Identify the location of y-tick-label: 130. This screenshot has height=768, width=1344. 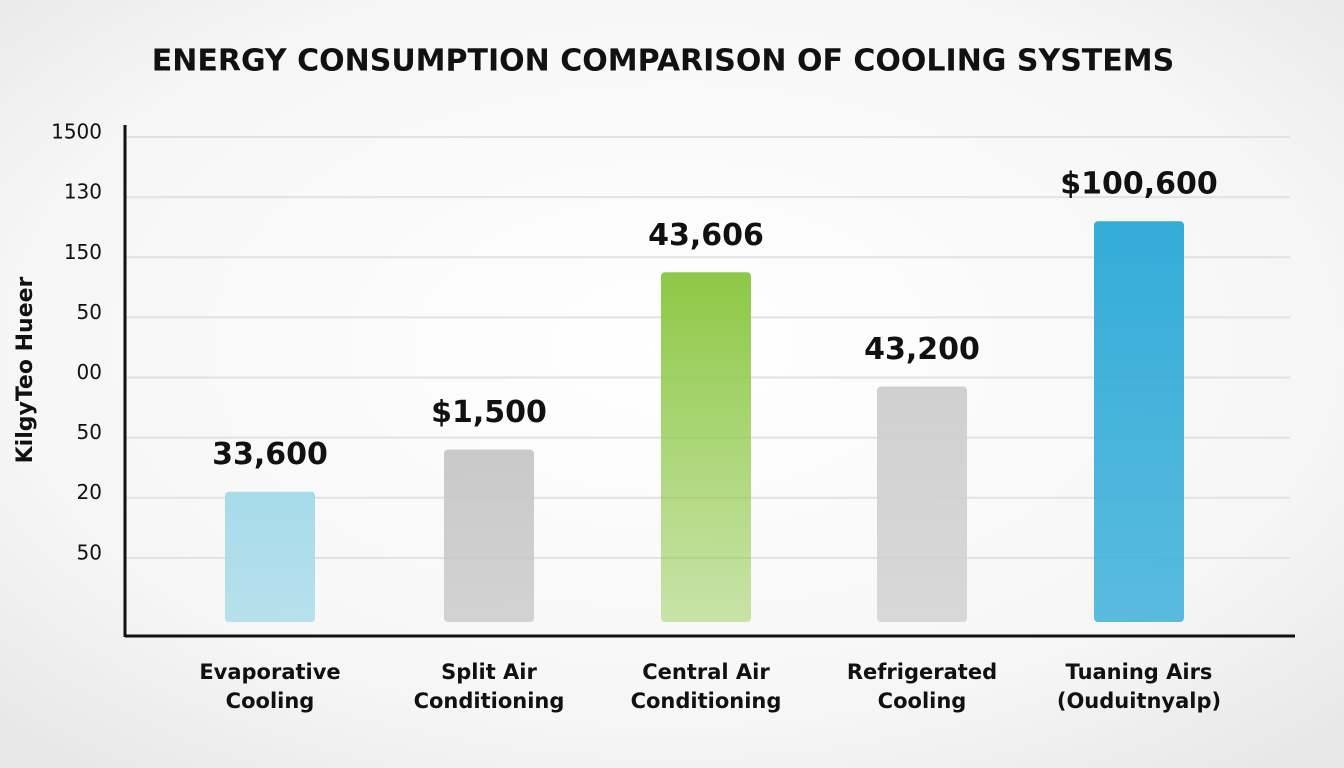
(83, 192).